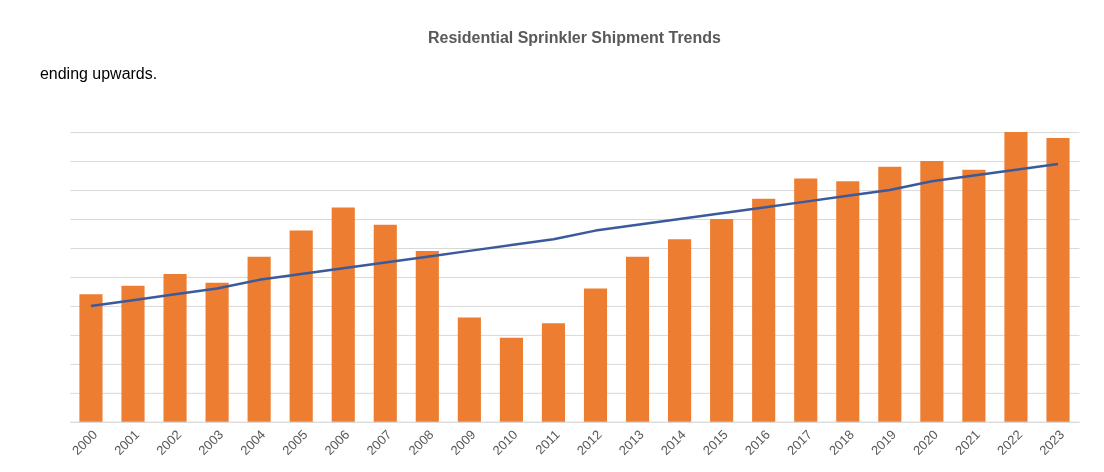 Image resolution: width=1104 pixels, height=472 pixels. I want to click on text: ending upwards., so click(98, 74).